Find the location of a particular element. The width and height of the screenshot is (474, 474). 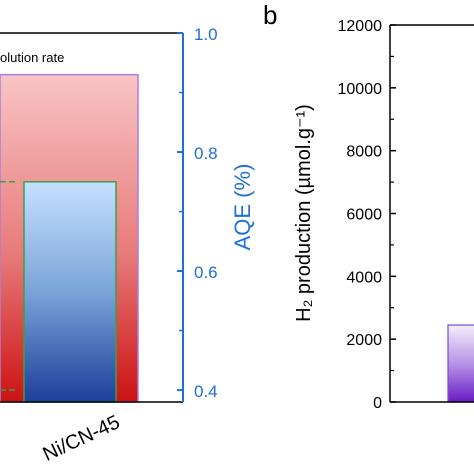

legend-text: olution rate is located at coordinates (32, 57).